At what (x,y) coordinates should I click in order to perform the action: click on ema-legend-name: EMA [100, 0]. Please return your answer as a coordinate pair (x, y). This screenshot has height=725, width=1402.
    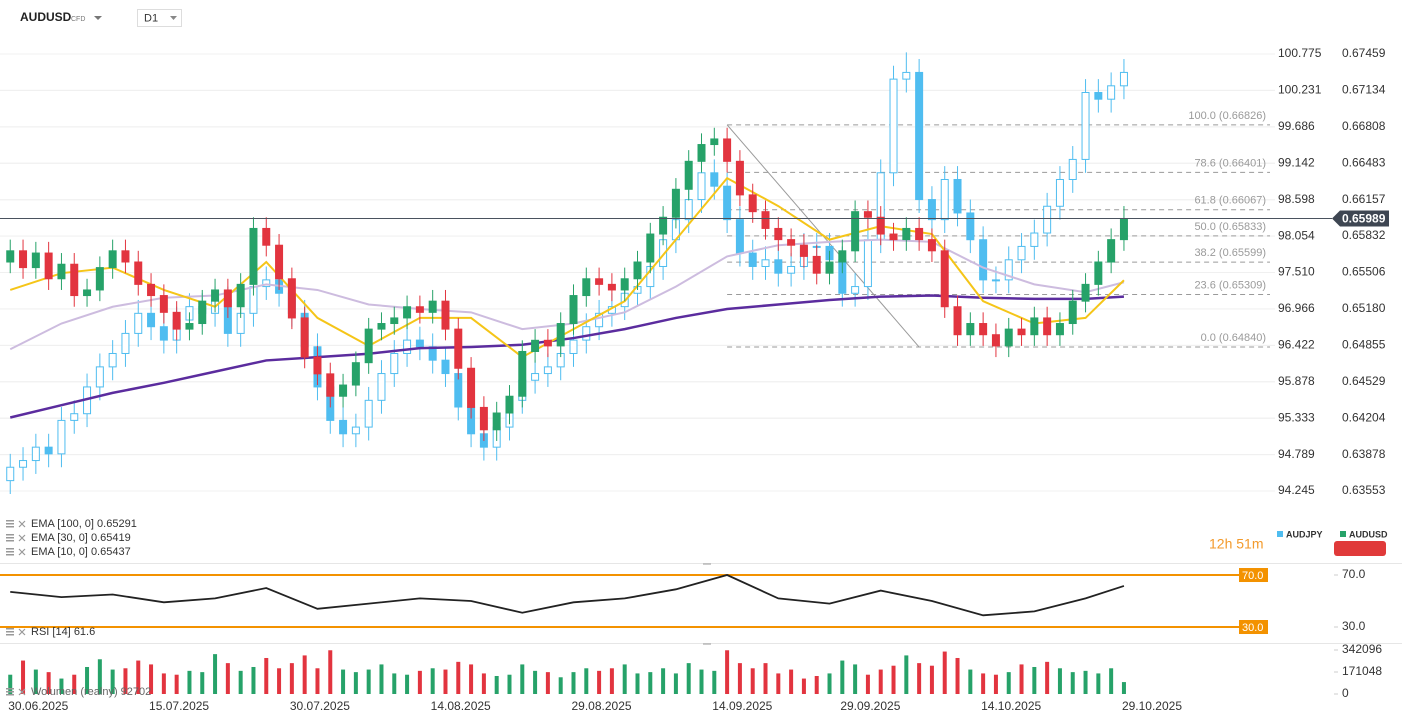
    Looking at the image, I should click on (62, 524).